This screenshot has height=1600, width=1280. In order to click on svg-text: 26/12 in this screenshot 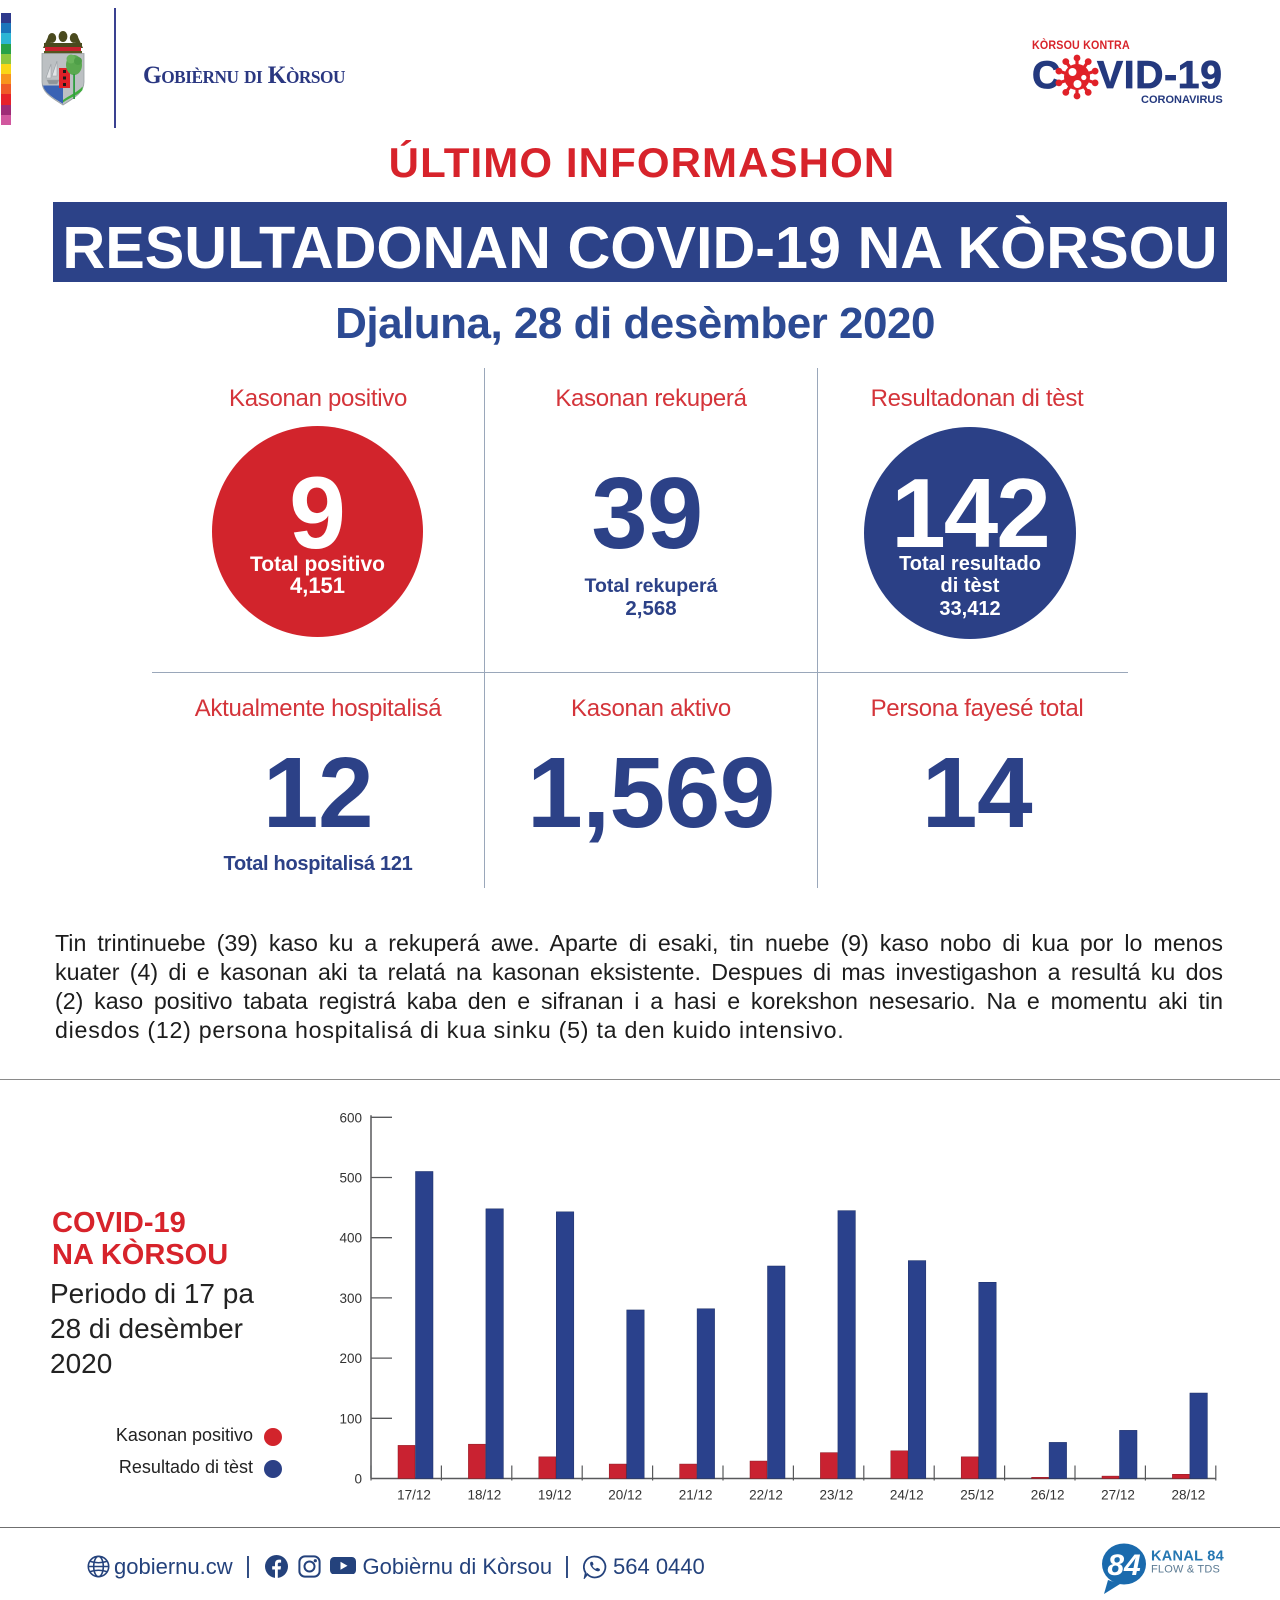, I will do `click(1048, 1495)`.